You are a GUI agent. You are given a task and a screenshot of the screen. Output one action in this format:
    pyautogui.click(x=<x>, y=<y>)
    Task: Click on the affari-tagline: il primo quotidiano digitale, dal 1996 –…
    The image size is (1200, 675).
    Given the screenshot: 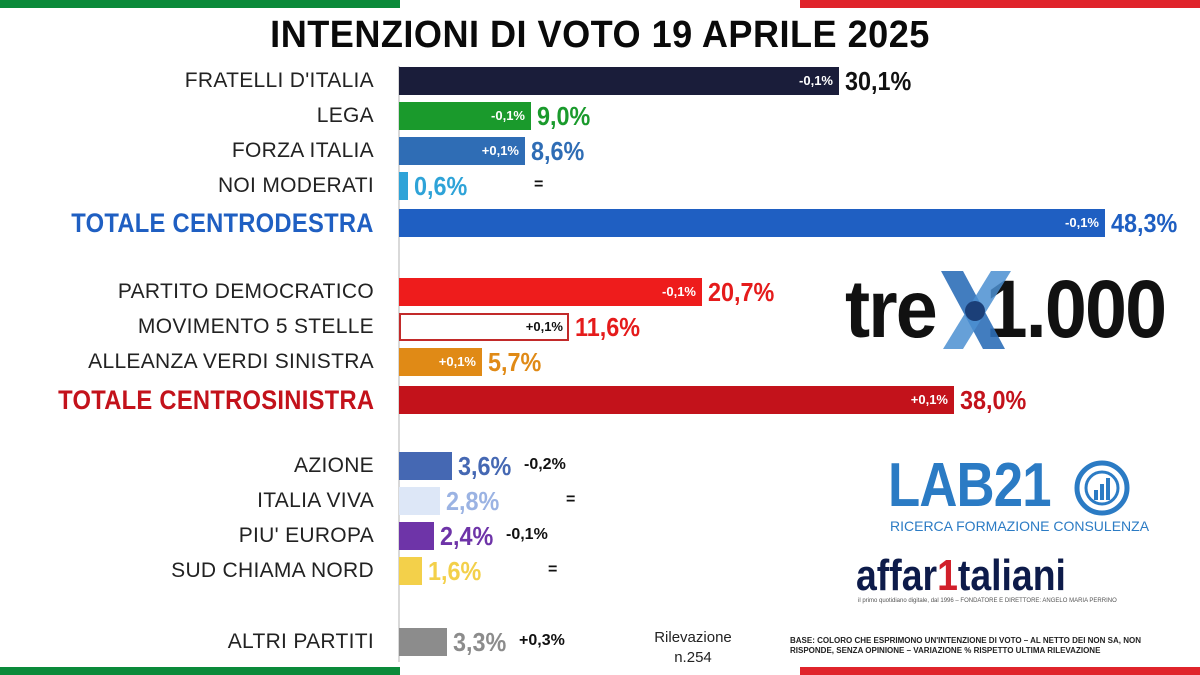 What is the action you would take?
    pyautogui.click(x=987, y=601)
    